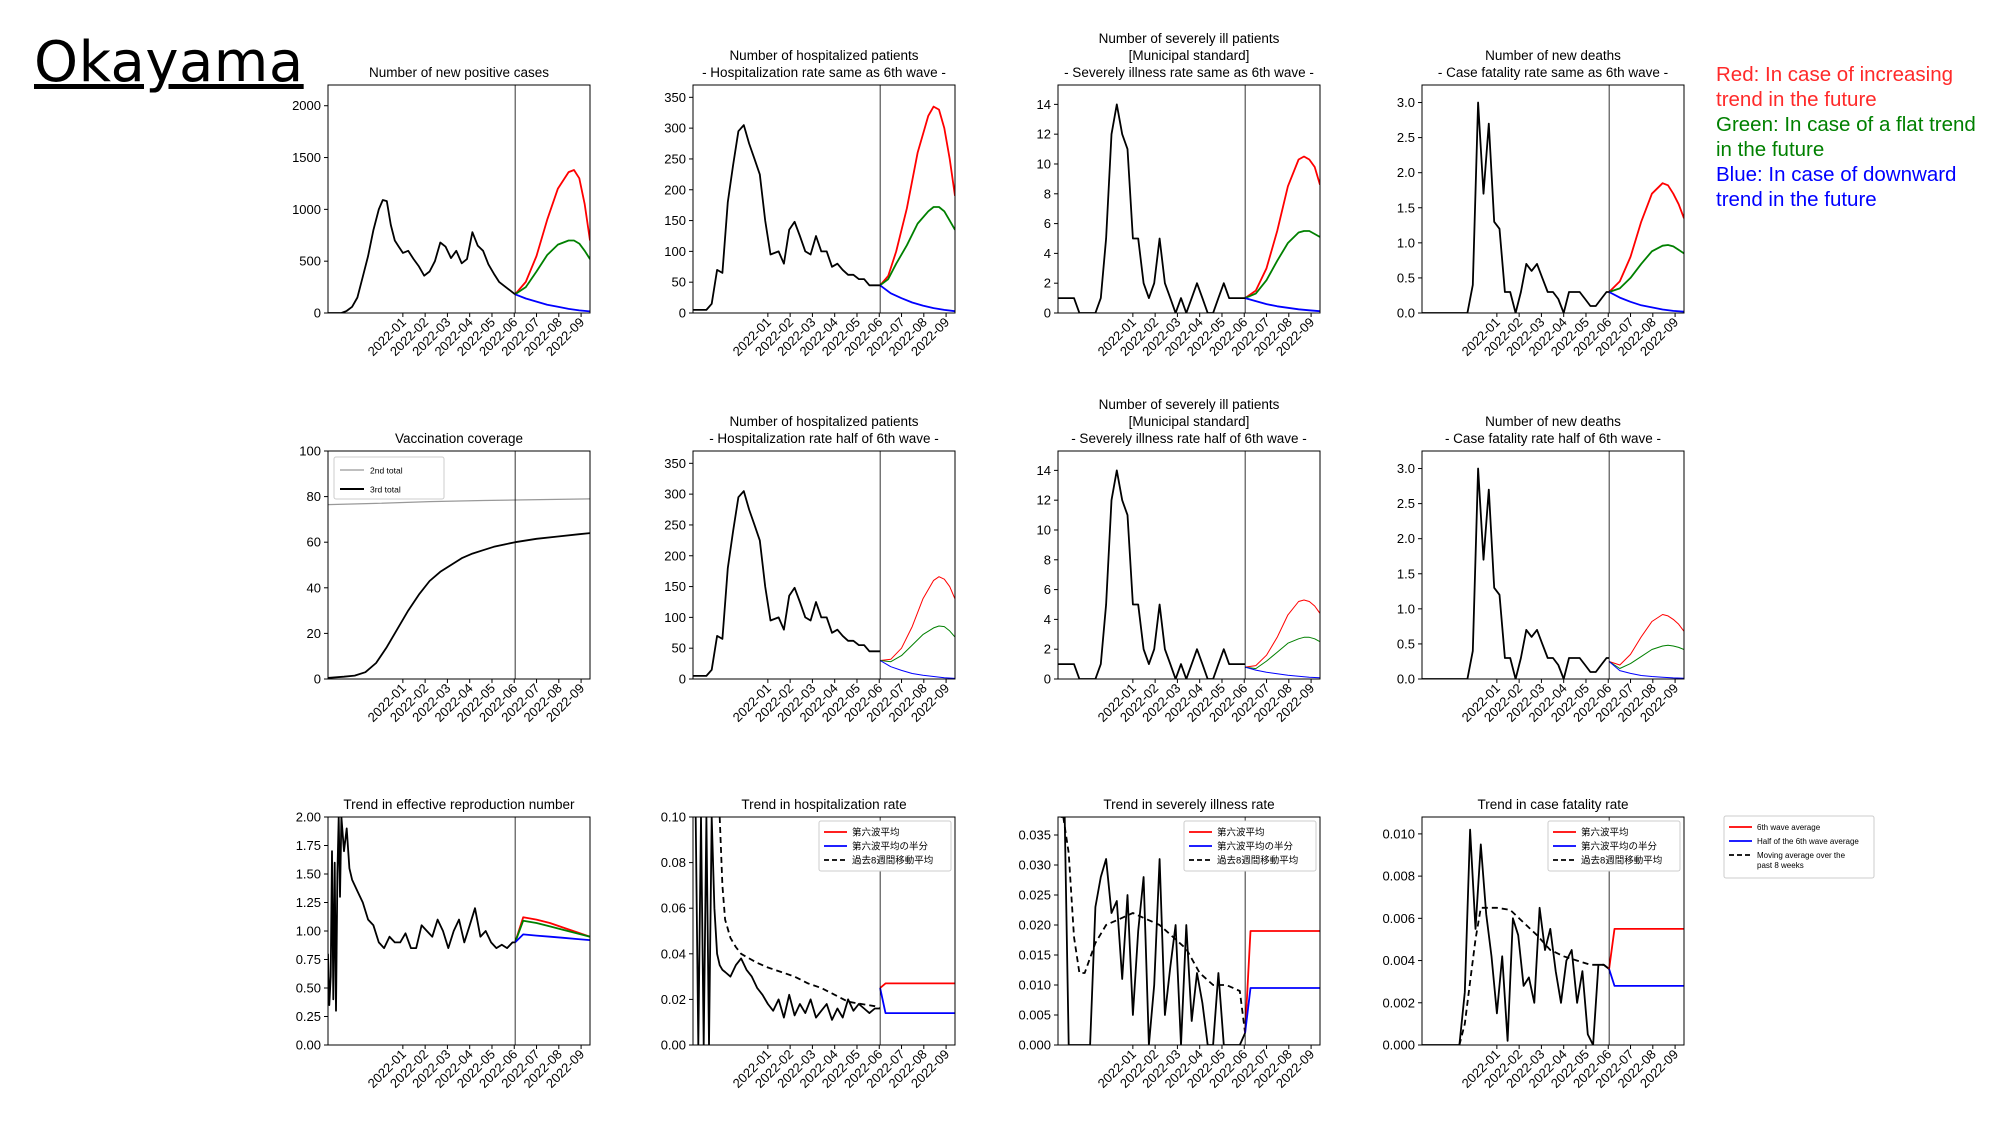  What do you see at coordinates (673, 862) in the screenshot?
I see `y-tick-label: 0.08` at bounding box center [673, 862].